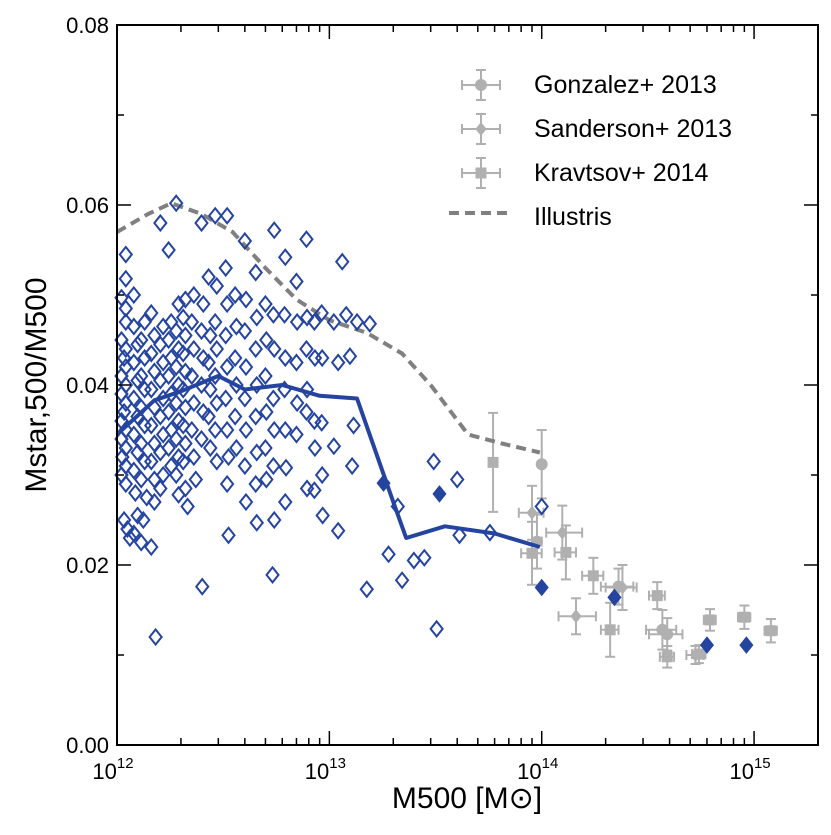  I want to click on y-tick-label: 0.00, so click(87, 745).